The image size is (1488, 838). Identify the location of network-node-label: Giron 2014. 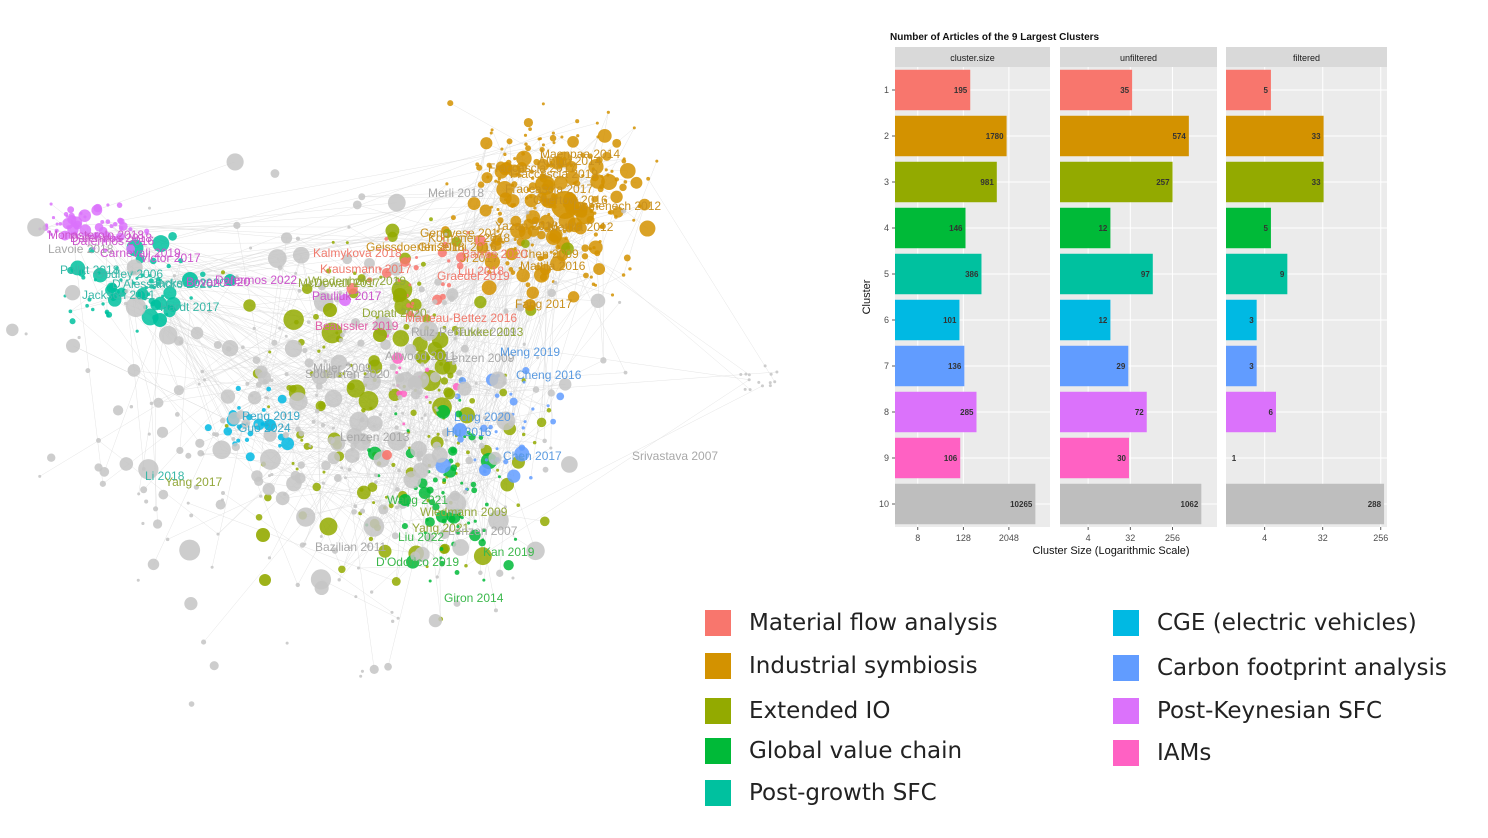
(474, 598).